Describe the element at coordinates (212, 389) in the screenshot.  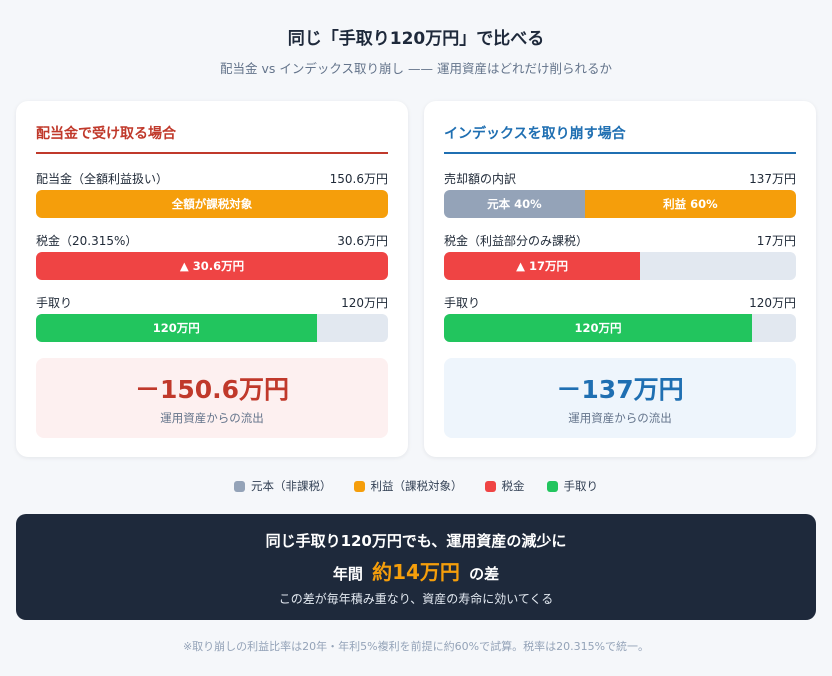
I see `dividend-outflow-value: －150.6万円` at that location.